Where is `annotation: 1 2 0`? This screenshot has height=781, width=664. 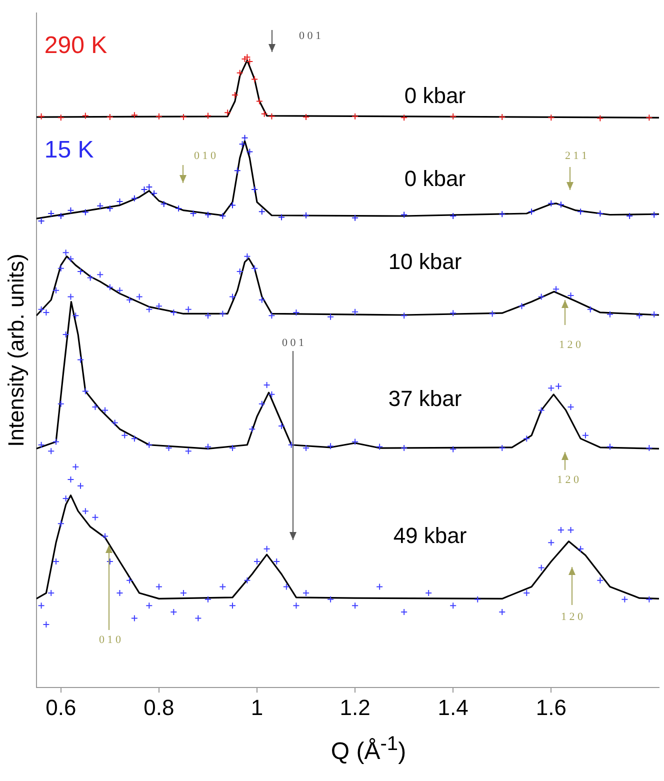 annotation: 1 2 0 is located at coordinates (568, 480).